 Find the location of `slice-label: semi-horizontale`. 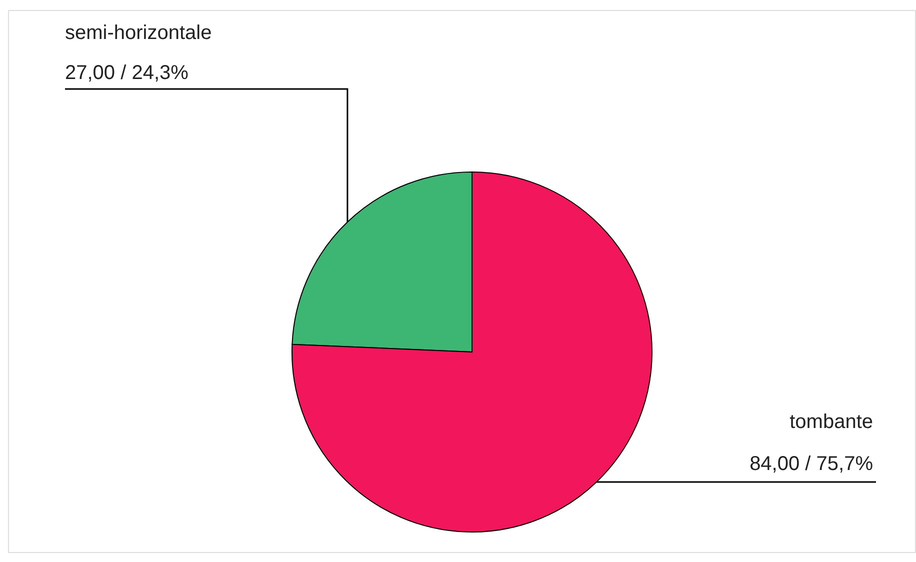

slice-label: semi-horizontale is located at coordinates (138, 33).